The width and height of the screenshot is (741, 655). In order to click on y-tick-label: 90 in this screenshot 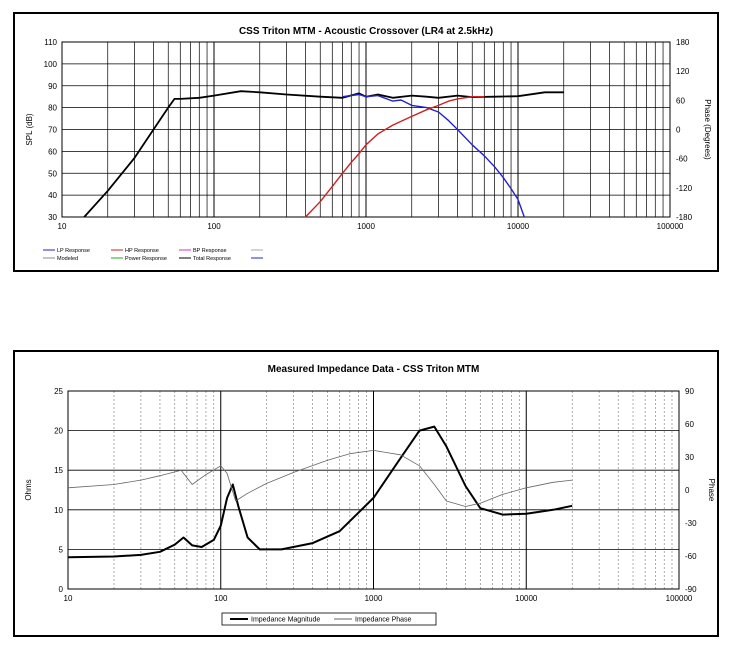, I will do `click(52, 86)`.